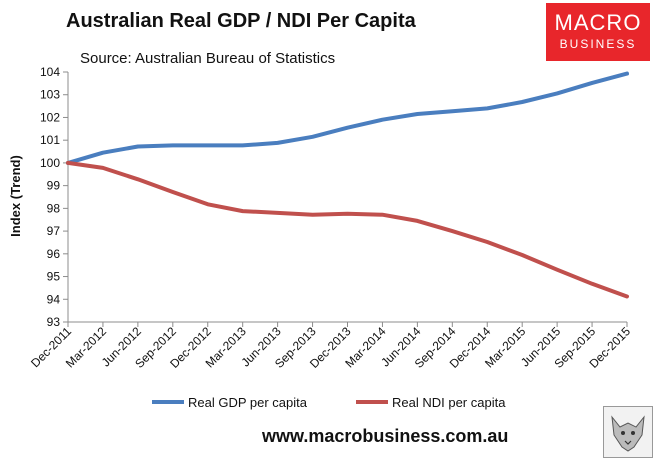  What do you see at coordinates (50, 140) in the screenshot?
I see `y-tick-label: 101` at bounding box center [50, 140].